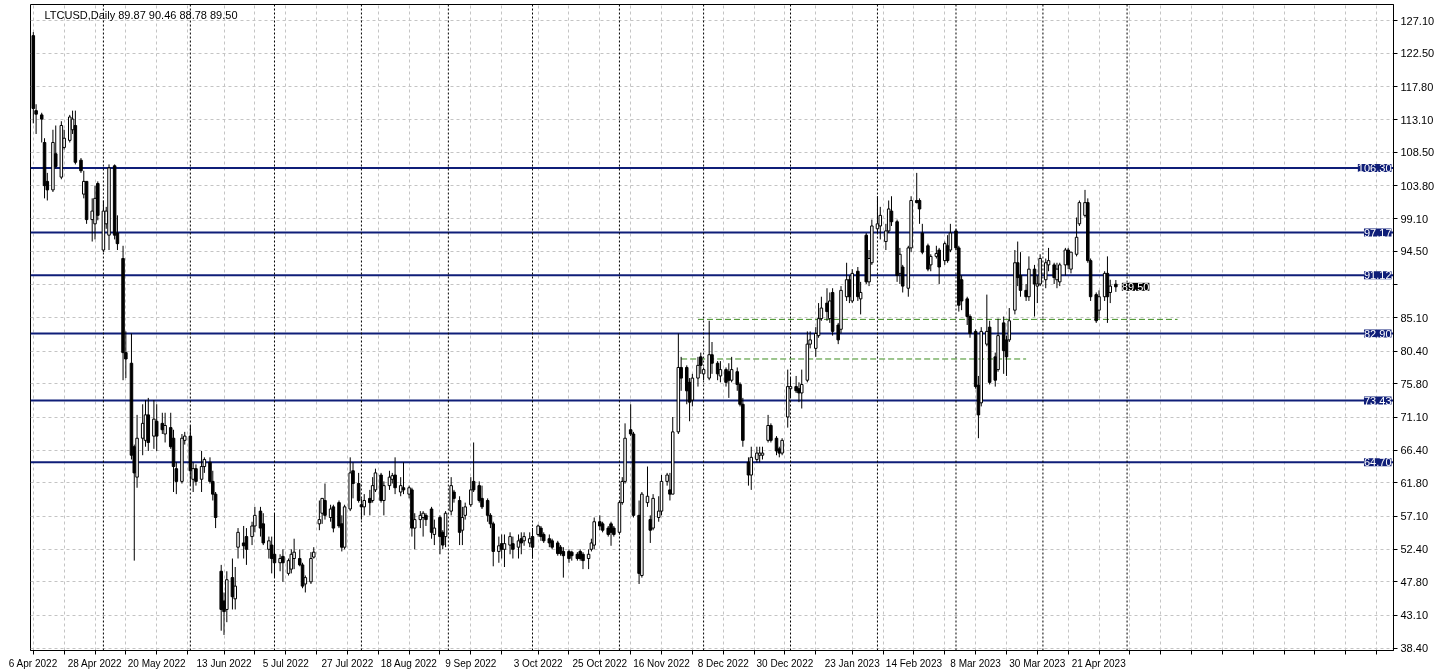 The image size is (1437, 671). I want to click on x-tick-label: 8 Dec 2022, so click(723, 663).